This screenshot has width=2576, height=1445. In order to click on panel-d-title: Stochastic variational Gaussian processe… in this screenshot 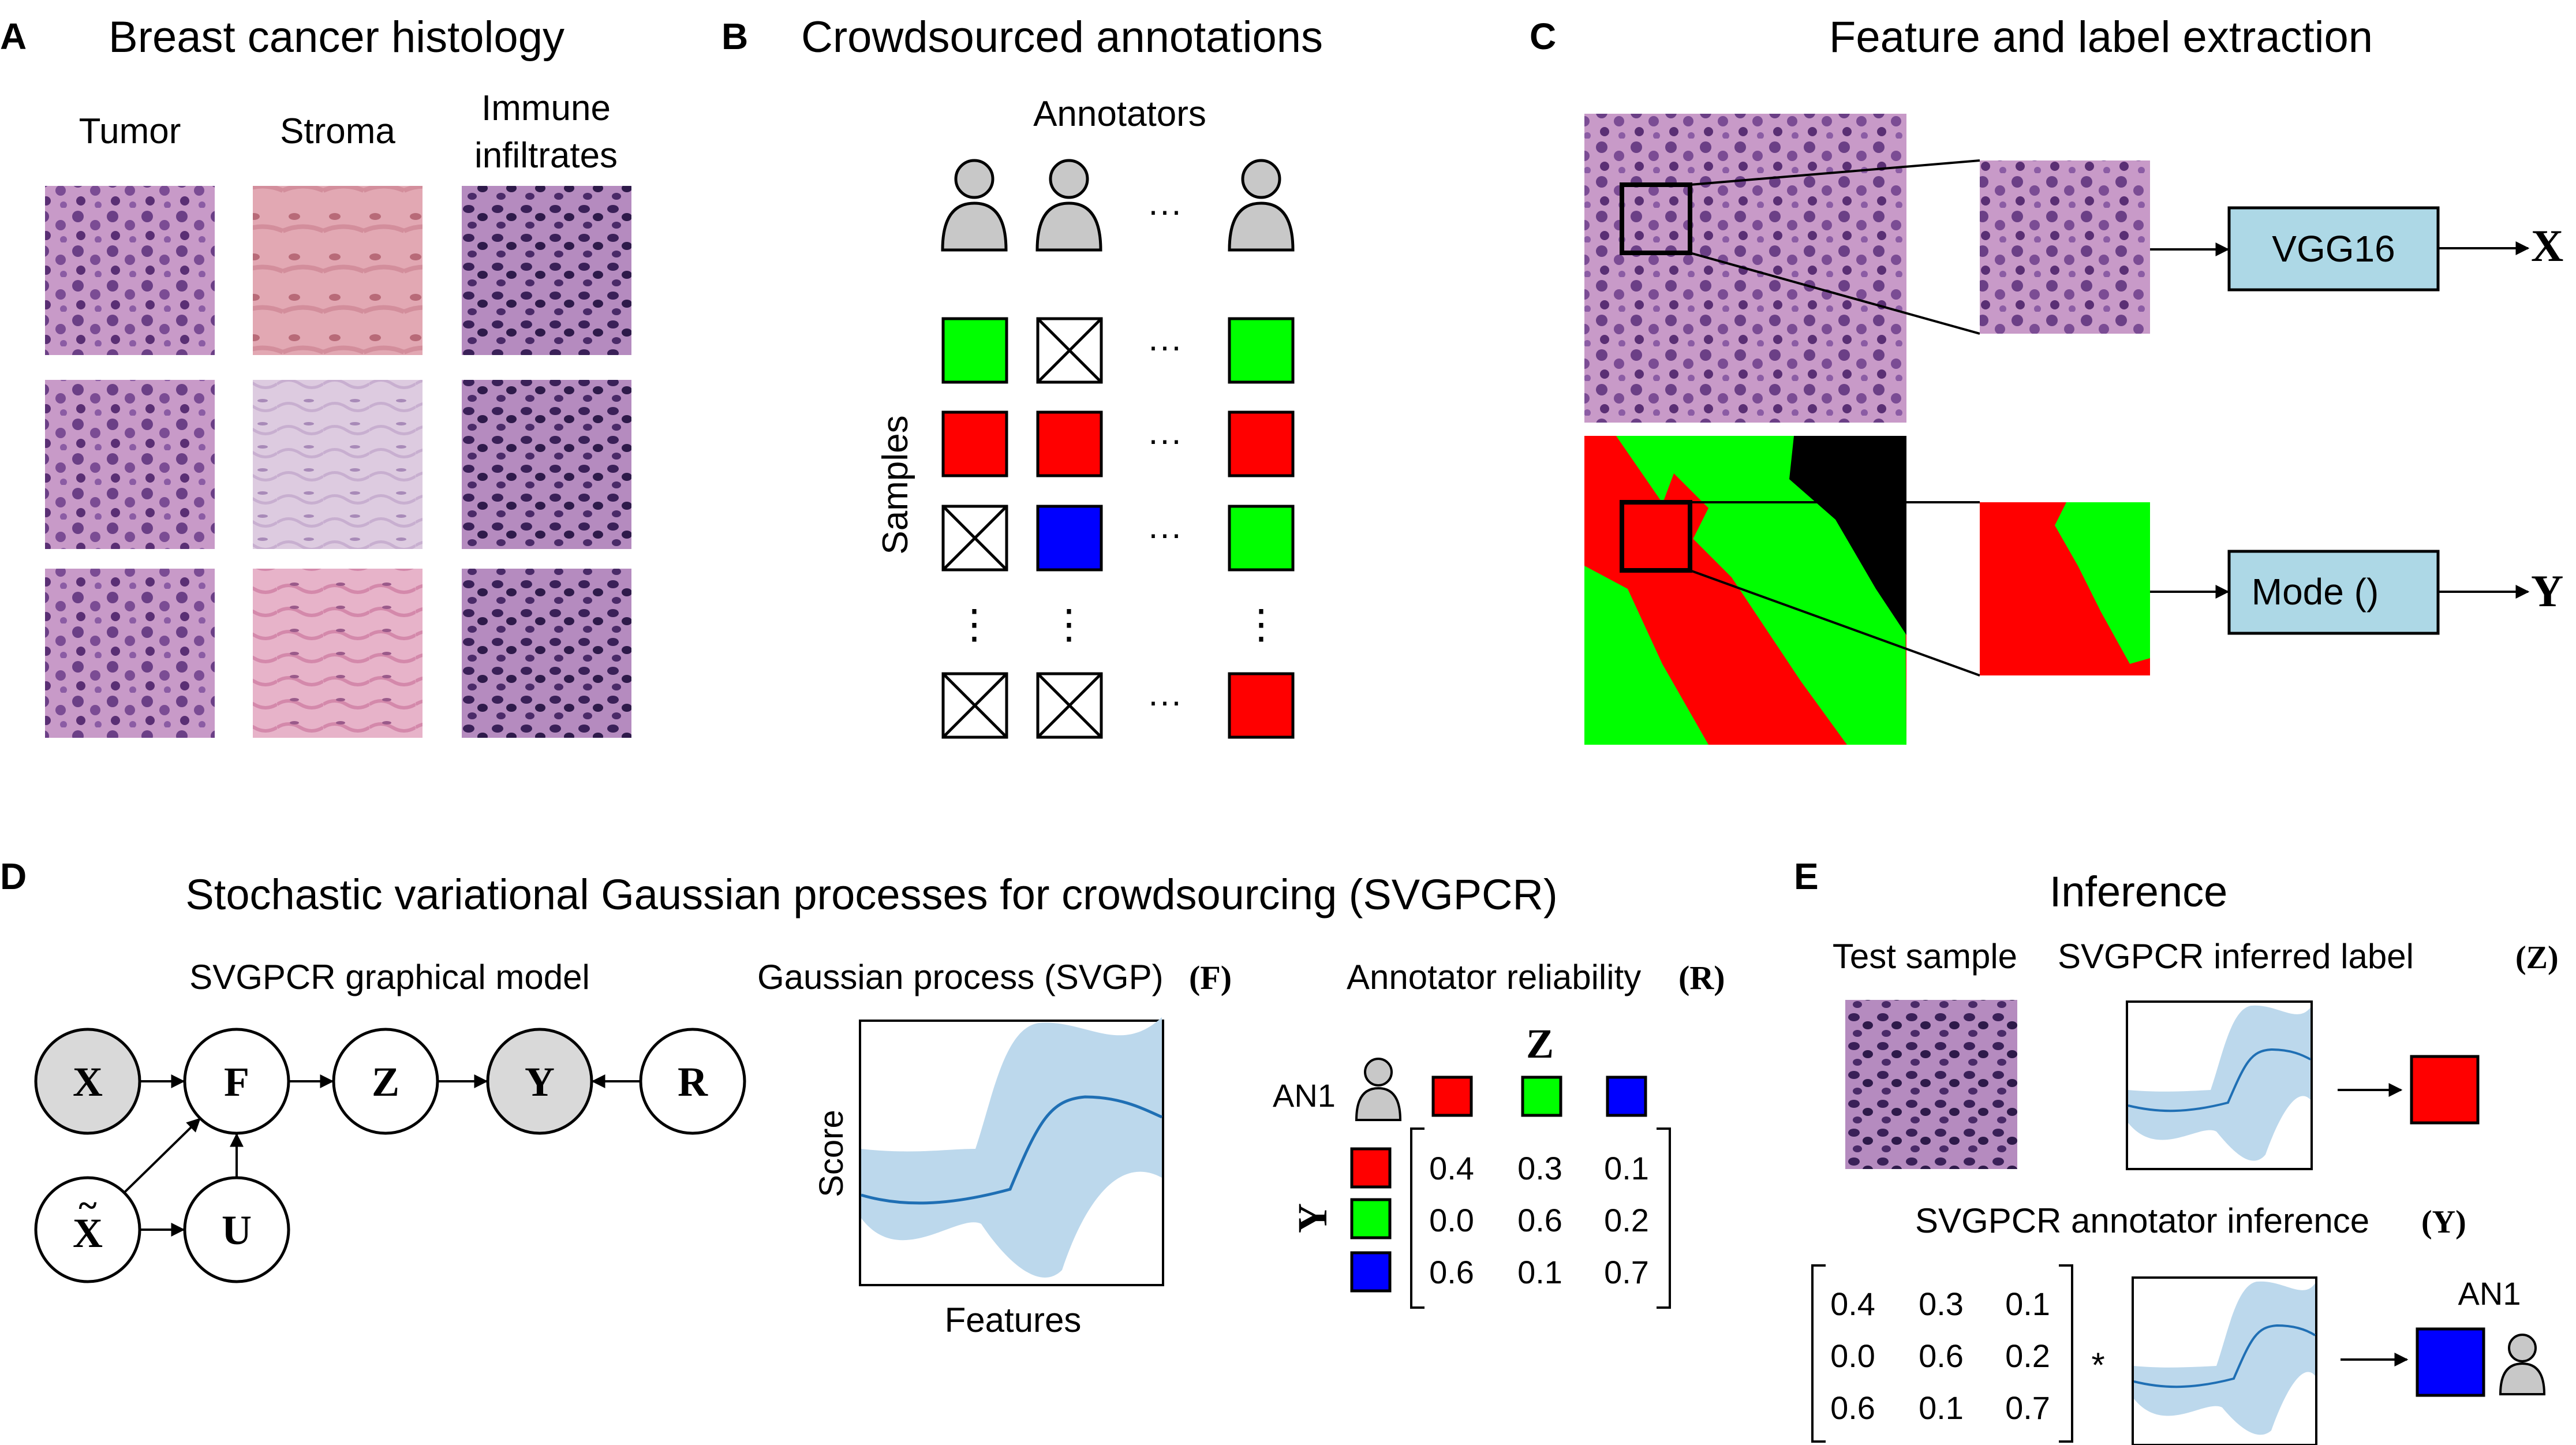, I will do `click(871, 894)`.